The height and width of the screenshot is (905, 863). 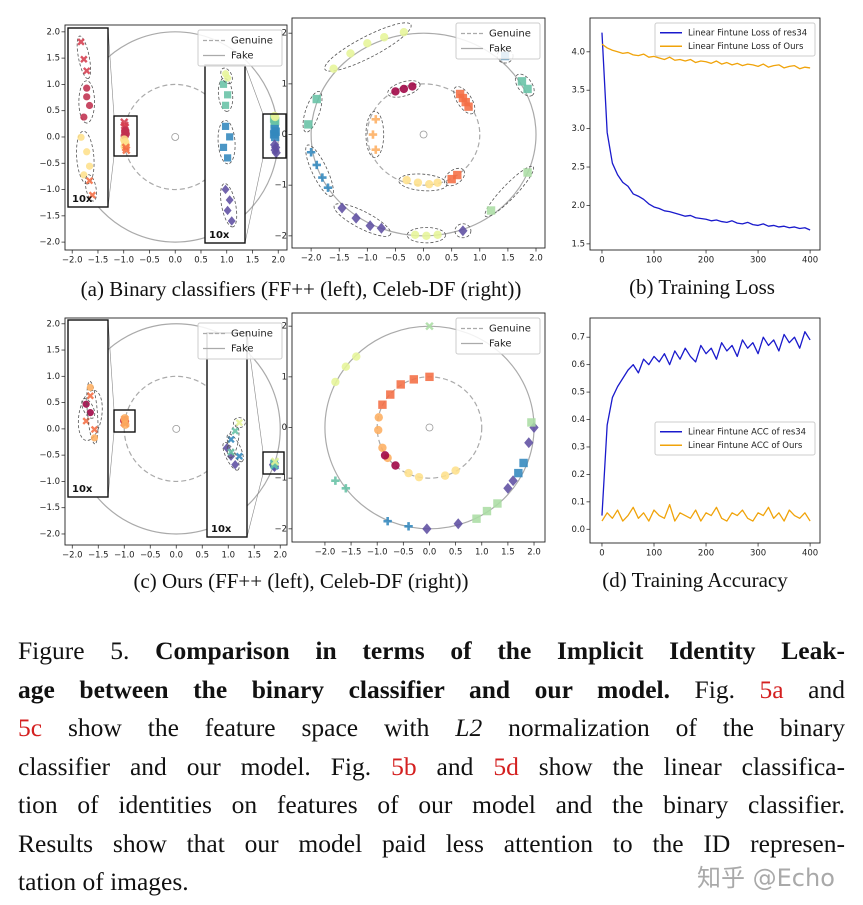 I want to click on figure-reference: 5c, so click(x=30, y=727).